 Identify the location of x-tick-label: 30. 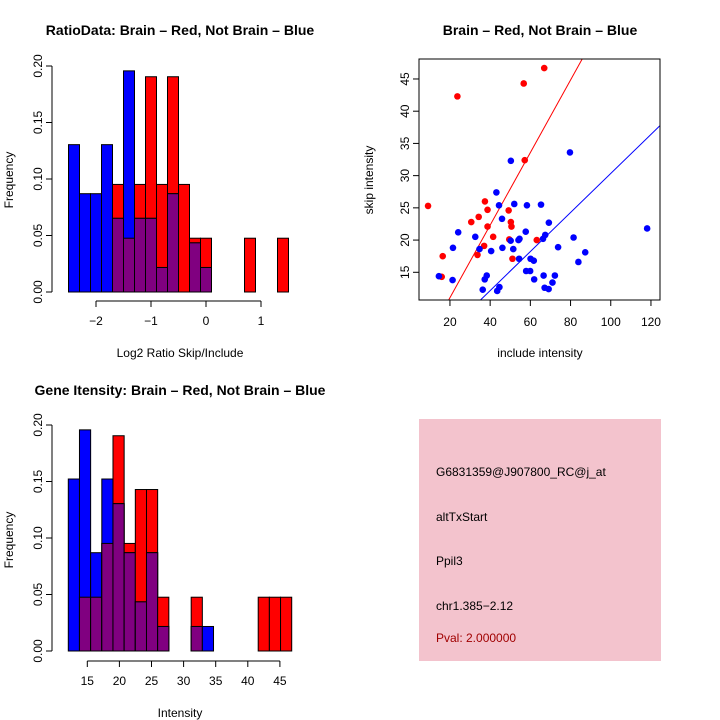
(184, 681).